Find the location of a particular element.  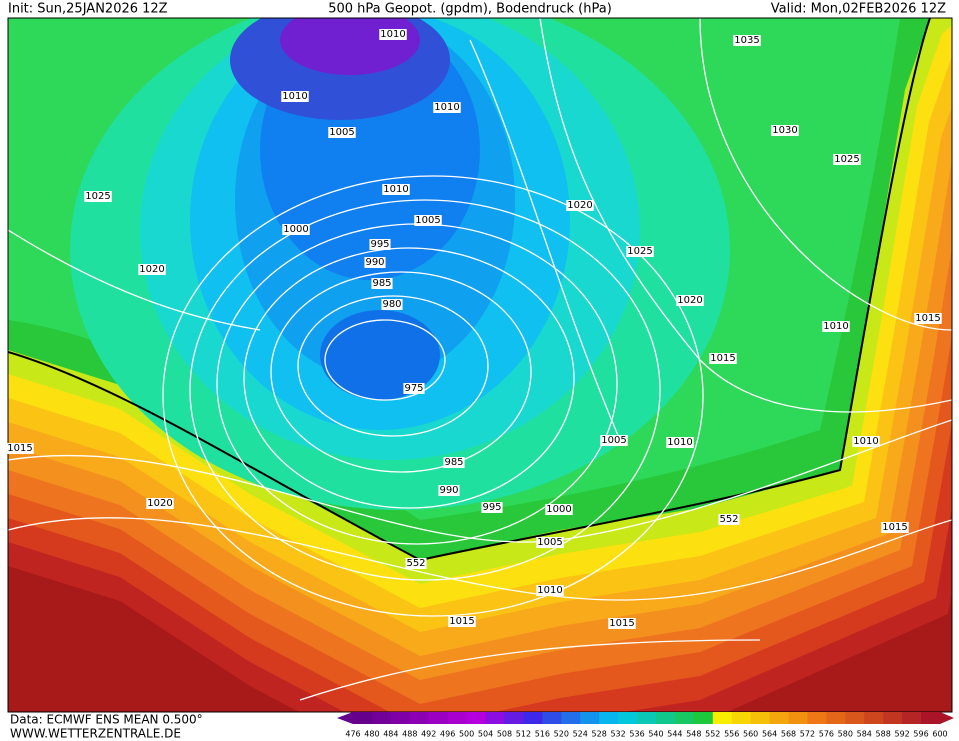

colorbar-label: 548 is located at coordinates (693, 734).